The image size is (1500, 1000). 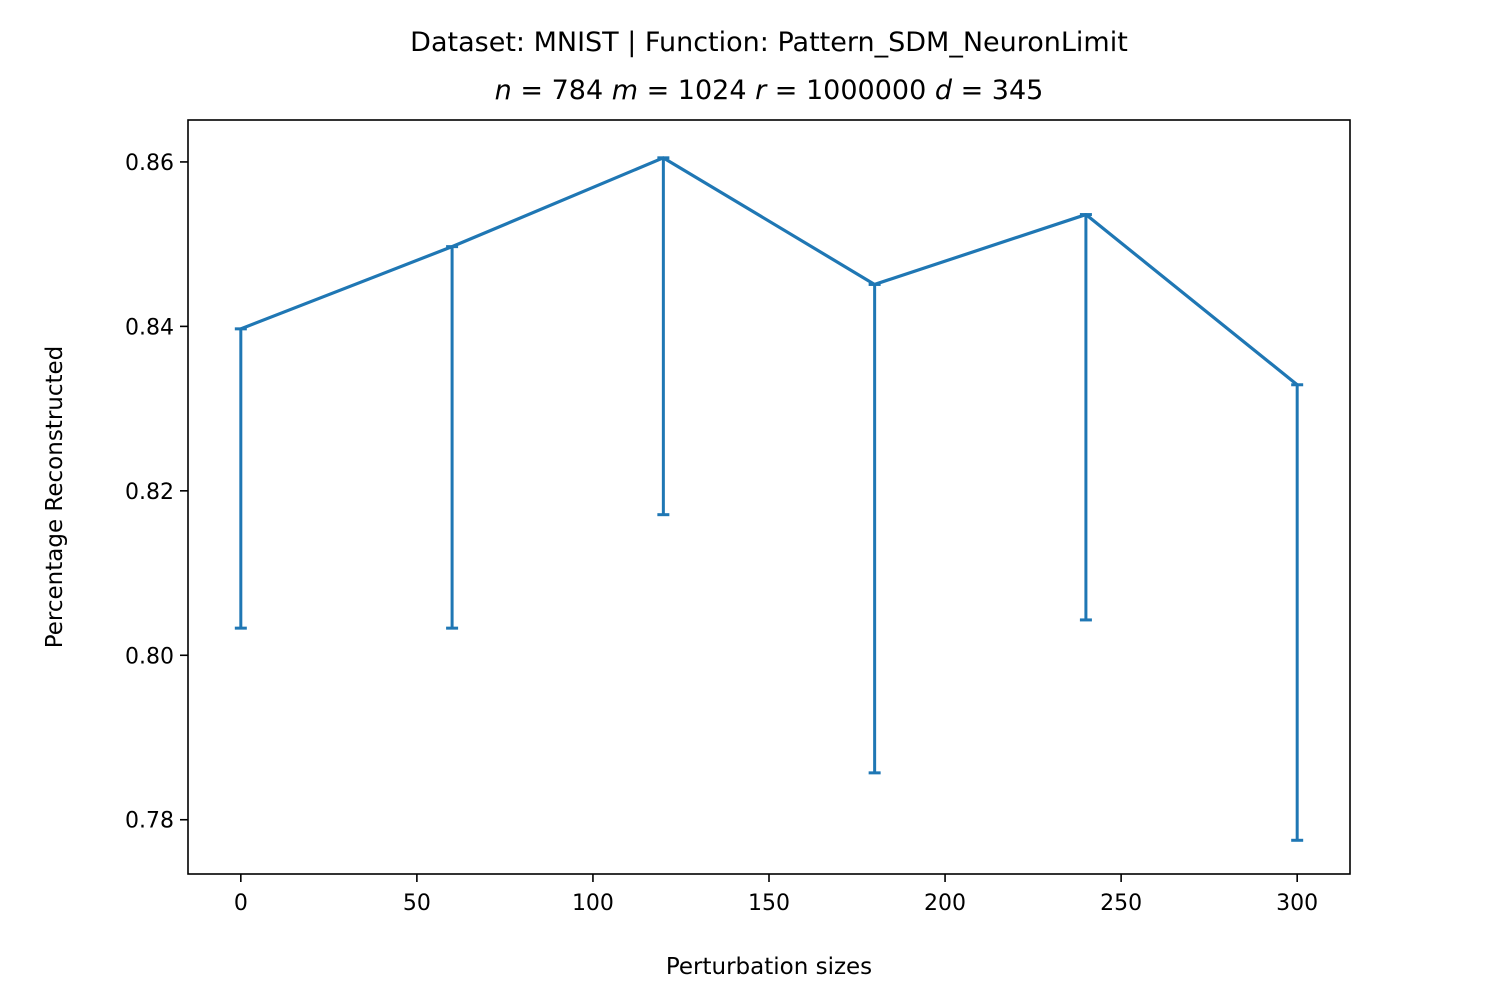 What do you see at coordinates (945, 903) in the screenshot?
I see `x-tick-label: 200` at bounding box center [945, 903].